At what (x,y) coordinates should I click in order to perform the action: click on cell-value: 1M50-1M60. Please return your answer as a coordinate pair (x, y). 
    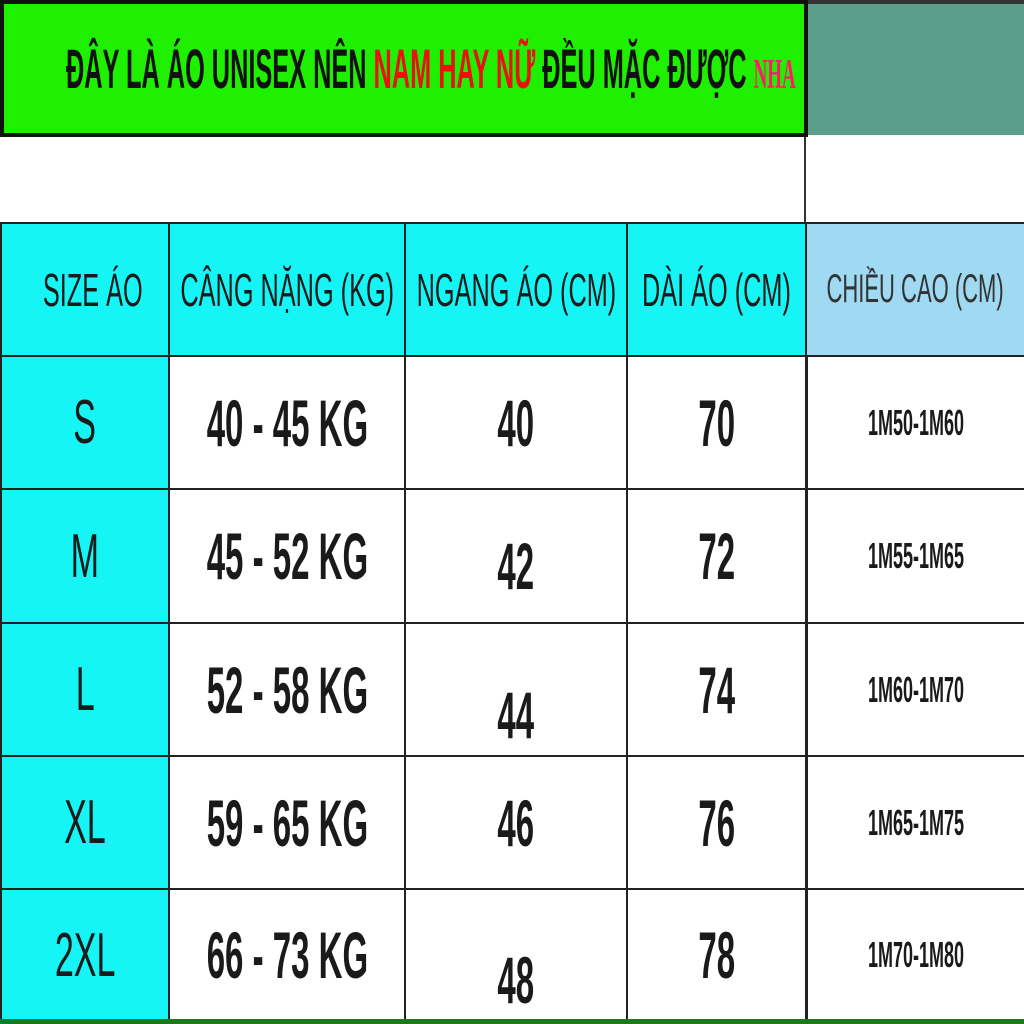
    Looking at the image, I should click on (916, 422).